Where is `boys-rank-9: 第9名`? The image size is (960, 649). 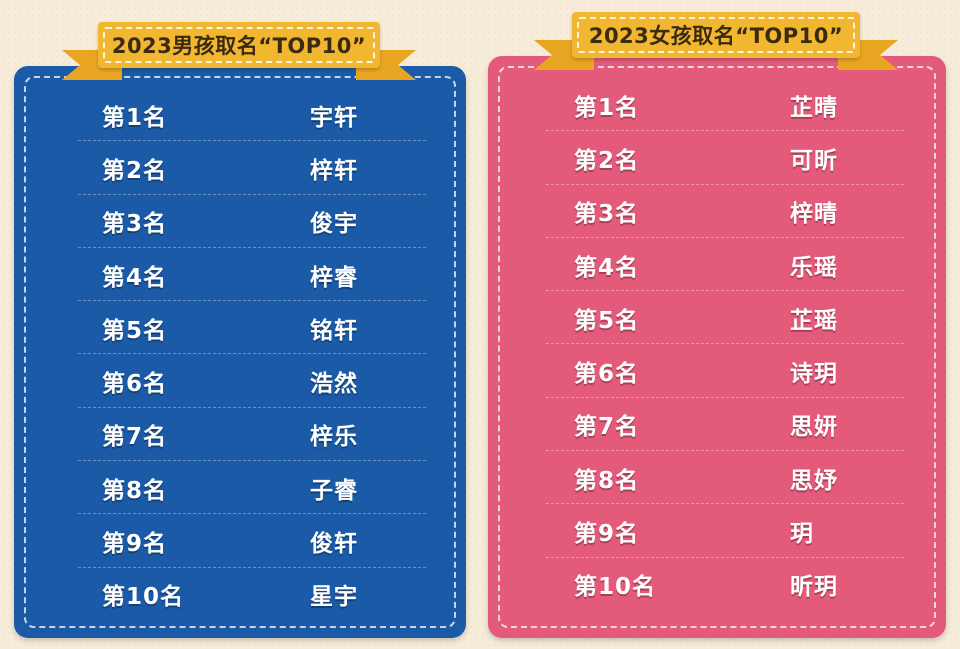
boys-rank-9: 第9名 is located at coordinates (135, 544).